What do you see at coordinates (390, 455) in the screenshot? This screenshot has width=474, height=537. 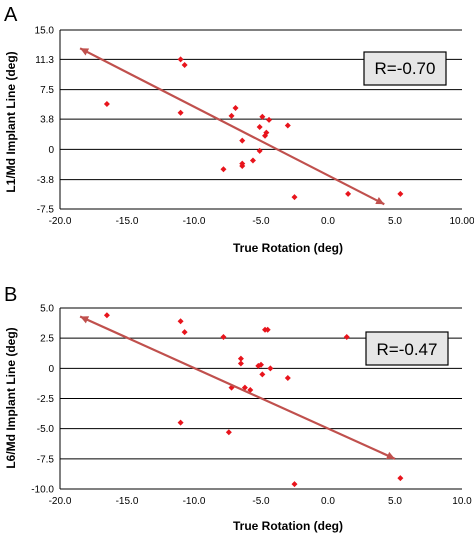 I see `panel-b-trend-arrowhead-end` at bounding box center [390, 455].